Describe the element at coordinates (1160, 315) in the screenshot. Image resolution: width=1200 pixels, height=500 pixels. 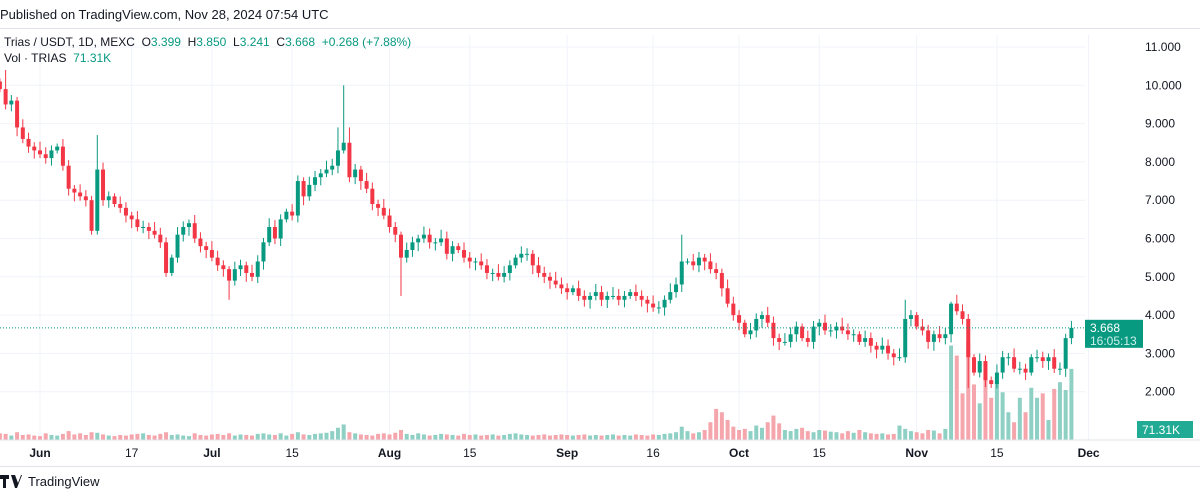
I see `price-tick-label: 4.000` at that location.